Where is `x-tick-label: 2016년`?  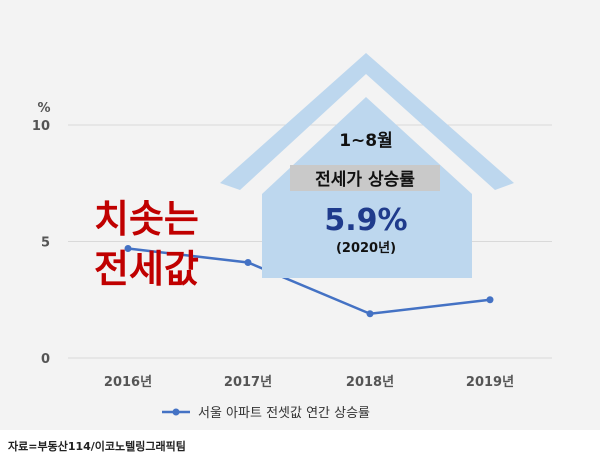 x-tick-label: 2016년 is located at coordinates (128, 382).